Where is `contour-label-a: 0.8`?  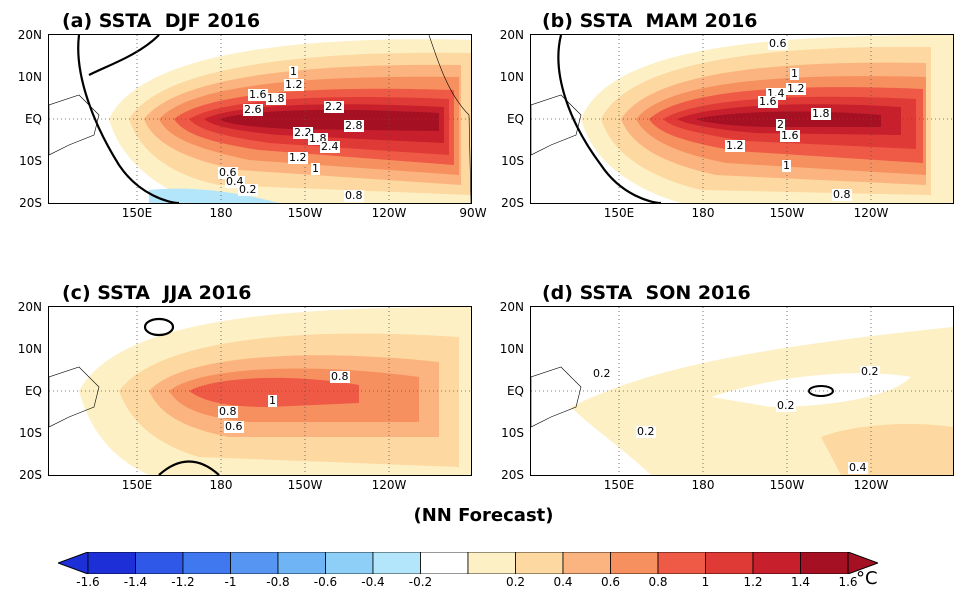
contour-label-a: 0.8 is located at coordinates (354, 195).